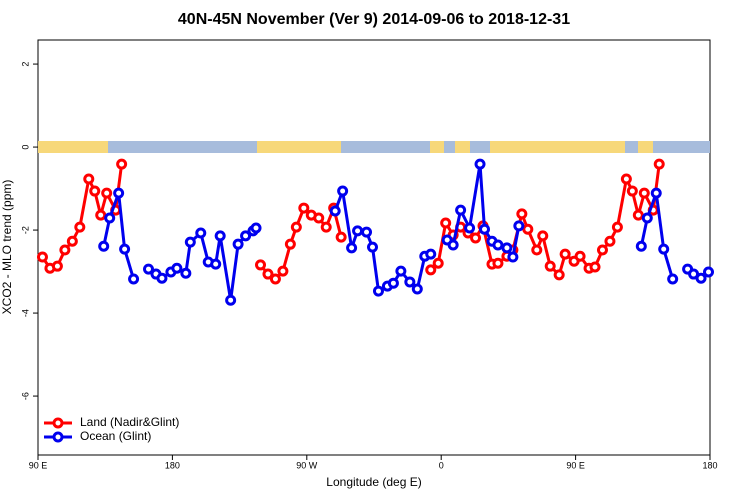  Describe the element at coordinates (25, 313) in the screenshot. I see `y-tick-label: -4` at that location.